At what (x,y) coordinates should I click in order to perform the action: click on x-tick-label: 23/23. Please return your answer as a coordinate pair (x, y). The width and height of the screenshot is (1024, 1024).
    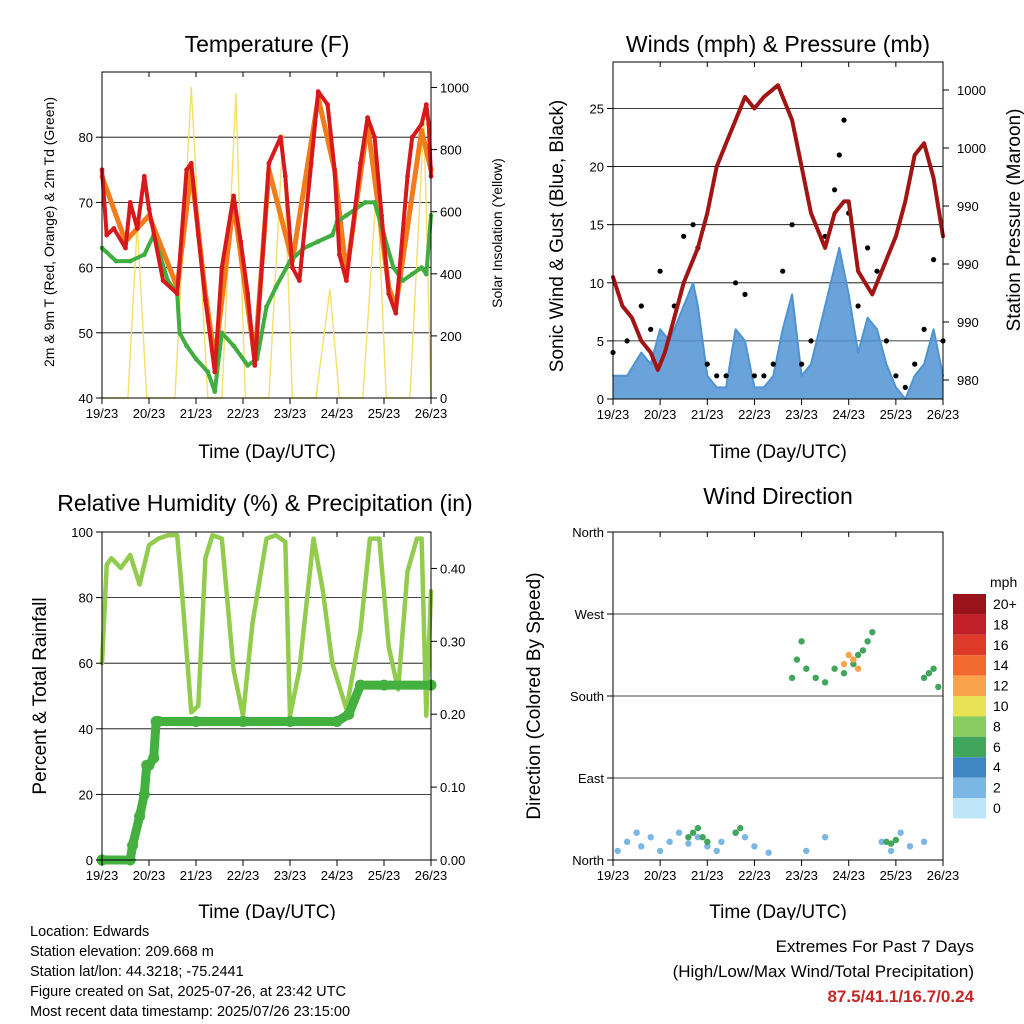
    Looking at the image, I should click on (801, 875).